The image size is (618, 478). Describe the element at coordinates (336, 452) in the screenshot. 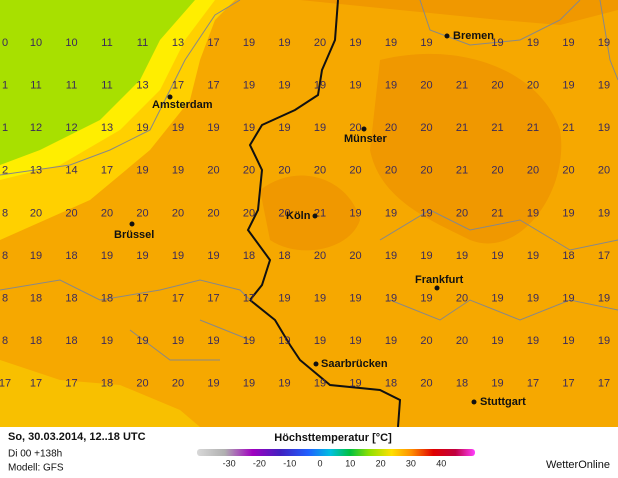

I see `color-bar` at that location.